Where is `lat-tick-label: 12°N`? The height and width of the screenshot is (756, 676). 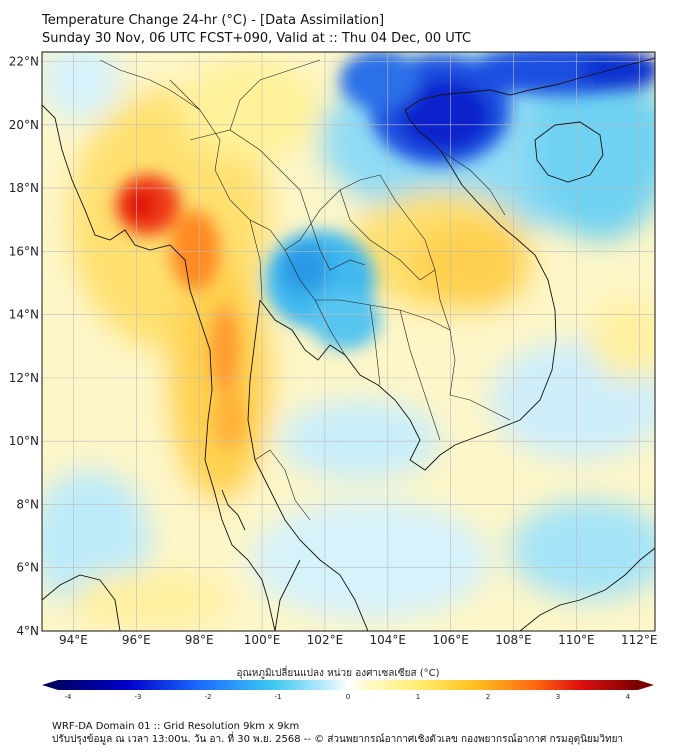
lat-tick-label: 12°N is located at coordinates (24, 378).